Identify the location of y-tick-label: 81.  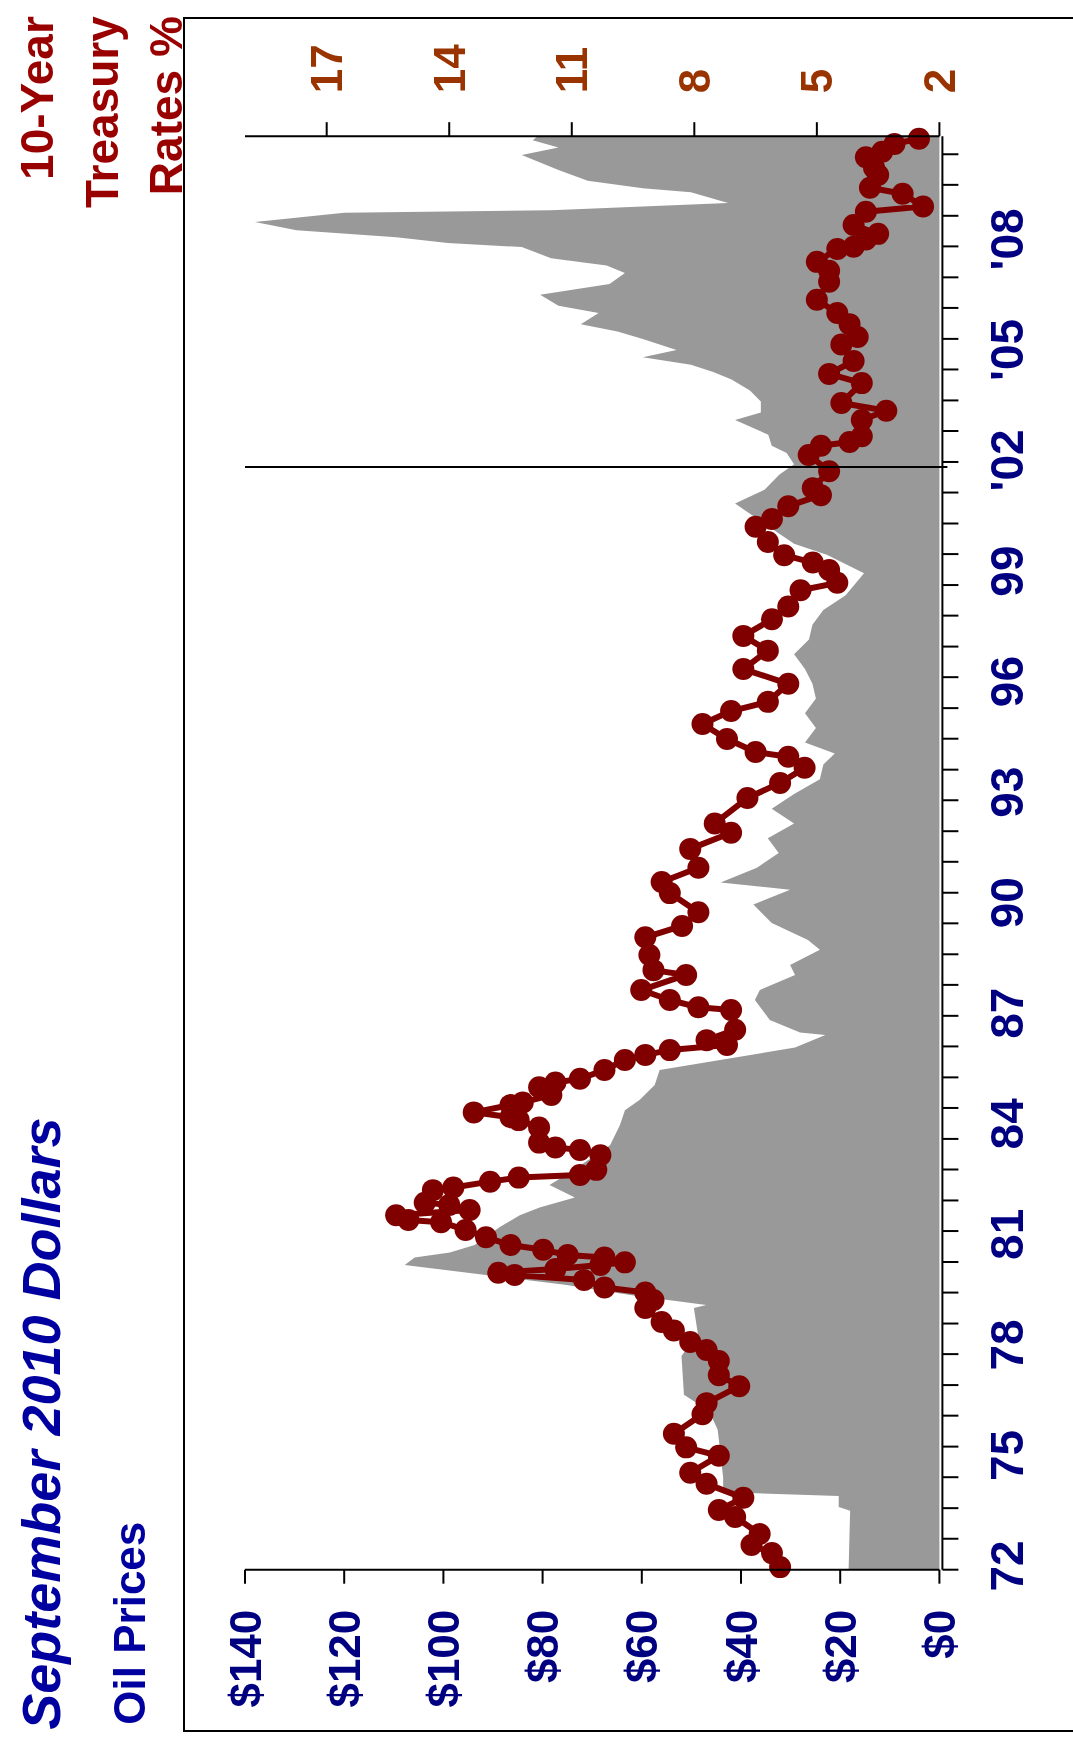
(1007, 1234).